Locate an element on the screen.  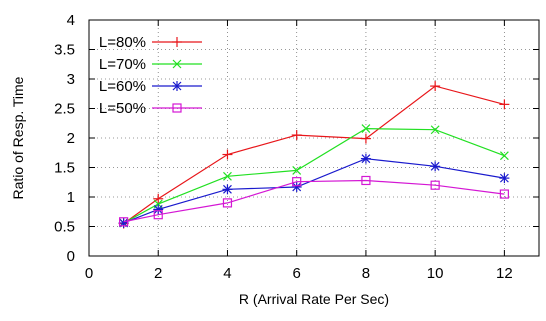
x-tick-label: 10 is located at coordinates (435, 273).